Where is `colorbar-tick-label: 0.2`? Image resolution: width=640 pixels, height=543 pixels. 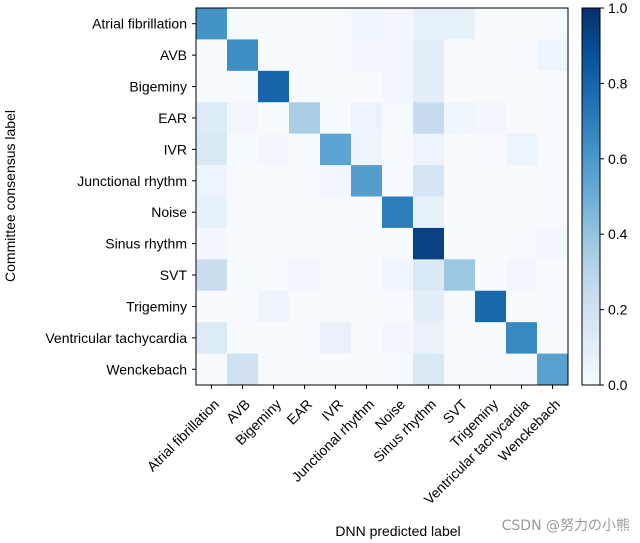 colorbar-tick-label: 0.2 is located at coordinates (618, 310).